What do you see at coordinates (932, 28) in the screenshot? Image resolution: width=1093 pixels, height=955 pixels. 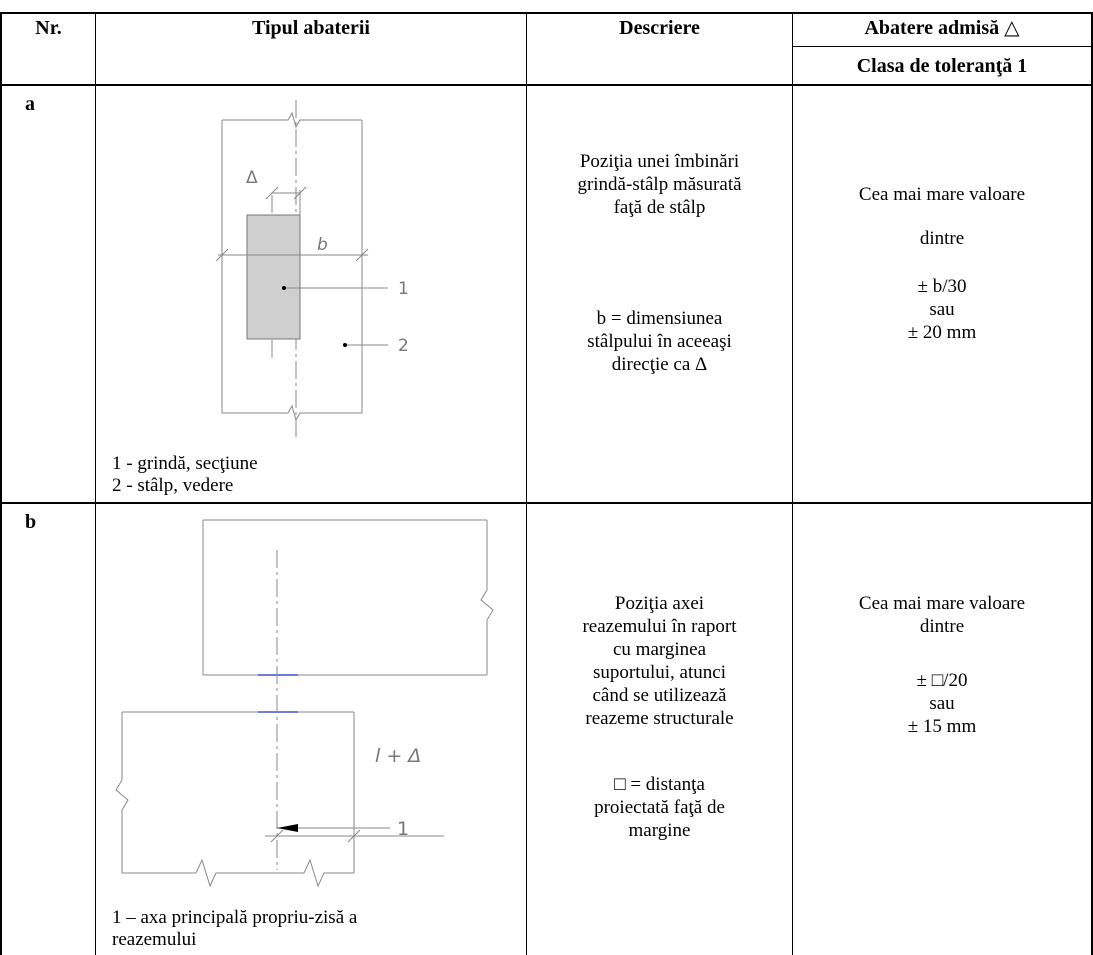 I see `header-abatere-label: Abatere admisă` at bounding box center [932, 28].